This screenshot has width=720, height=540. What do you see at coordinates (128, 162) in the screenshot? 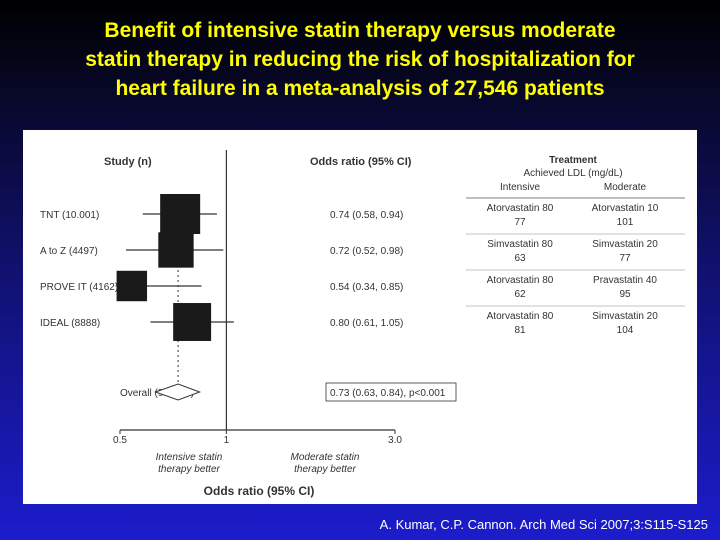
I see `study-column-header: Study (n)` at bounding box center [128, 162].